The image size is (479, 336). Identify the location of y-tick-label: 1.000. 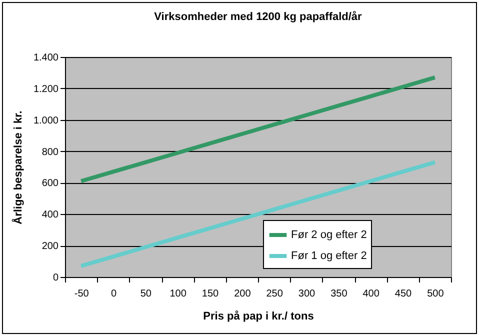
(46, 120).